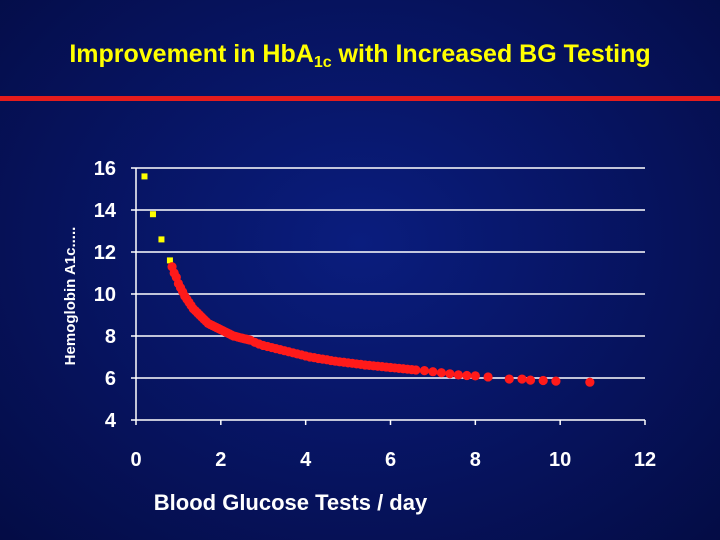  What do you see at coordinates (291, 502) in the screenshot?
I see `x-axis-title: Blood Glucose Tests / day` at bounding box center [291, 502].